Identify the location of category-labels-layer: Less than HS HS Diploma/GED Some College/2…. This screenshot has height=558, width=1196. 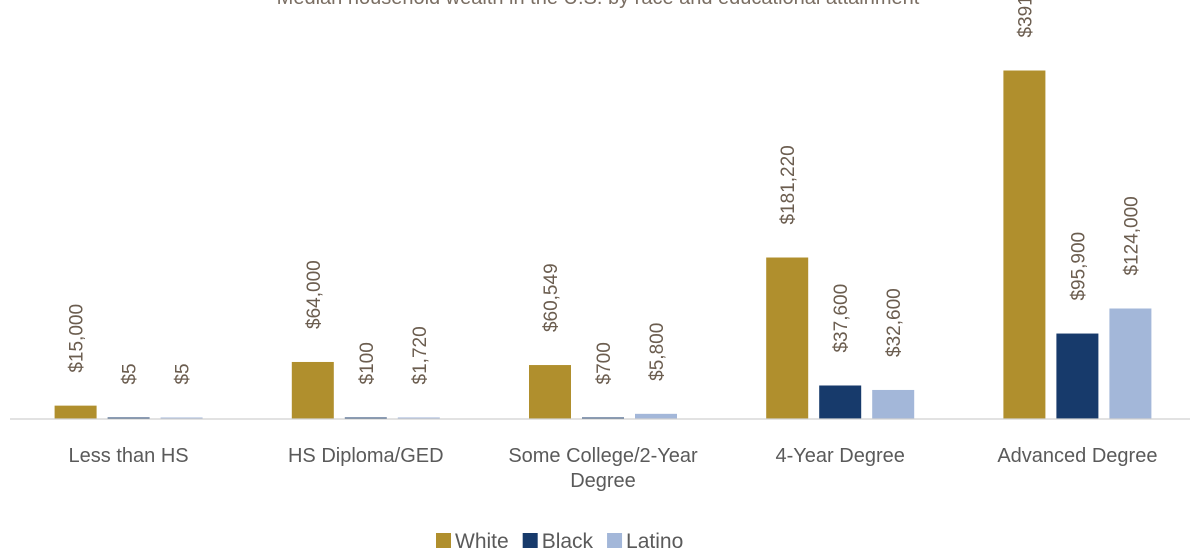
(613, 468).